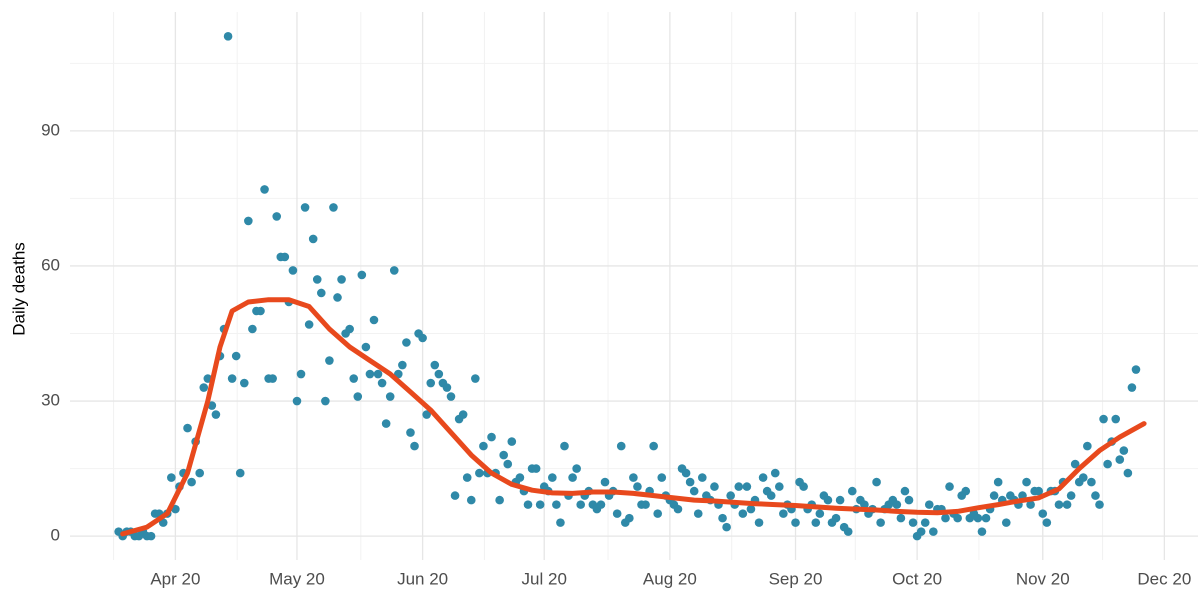 This screenshot has width=1198, height=596. What do you see at coordinates (175, 578) in the screenshot?
I see `x-tick-label: Apr 20` at bounding box center [175, 578].